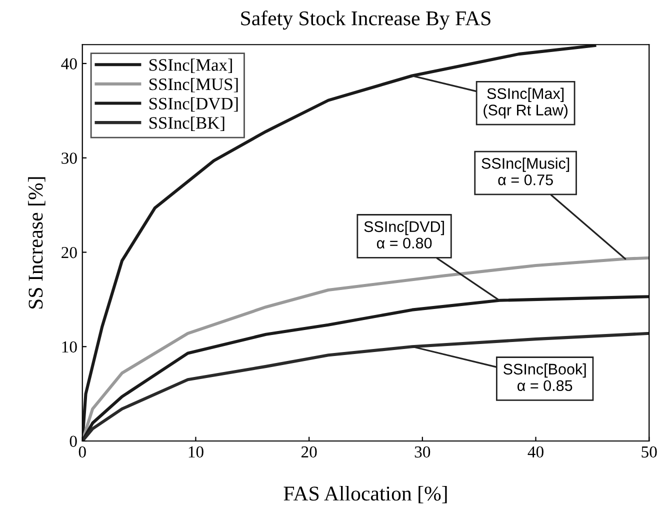  What do you see at coordinates (187, 123) in the screenshot?
I see `legend-label: SSInc[BK]` at bounding box center [187, 123].